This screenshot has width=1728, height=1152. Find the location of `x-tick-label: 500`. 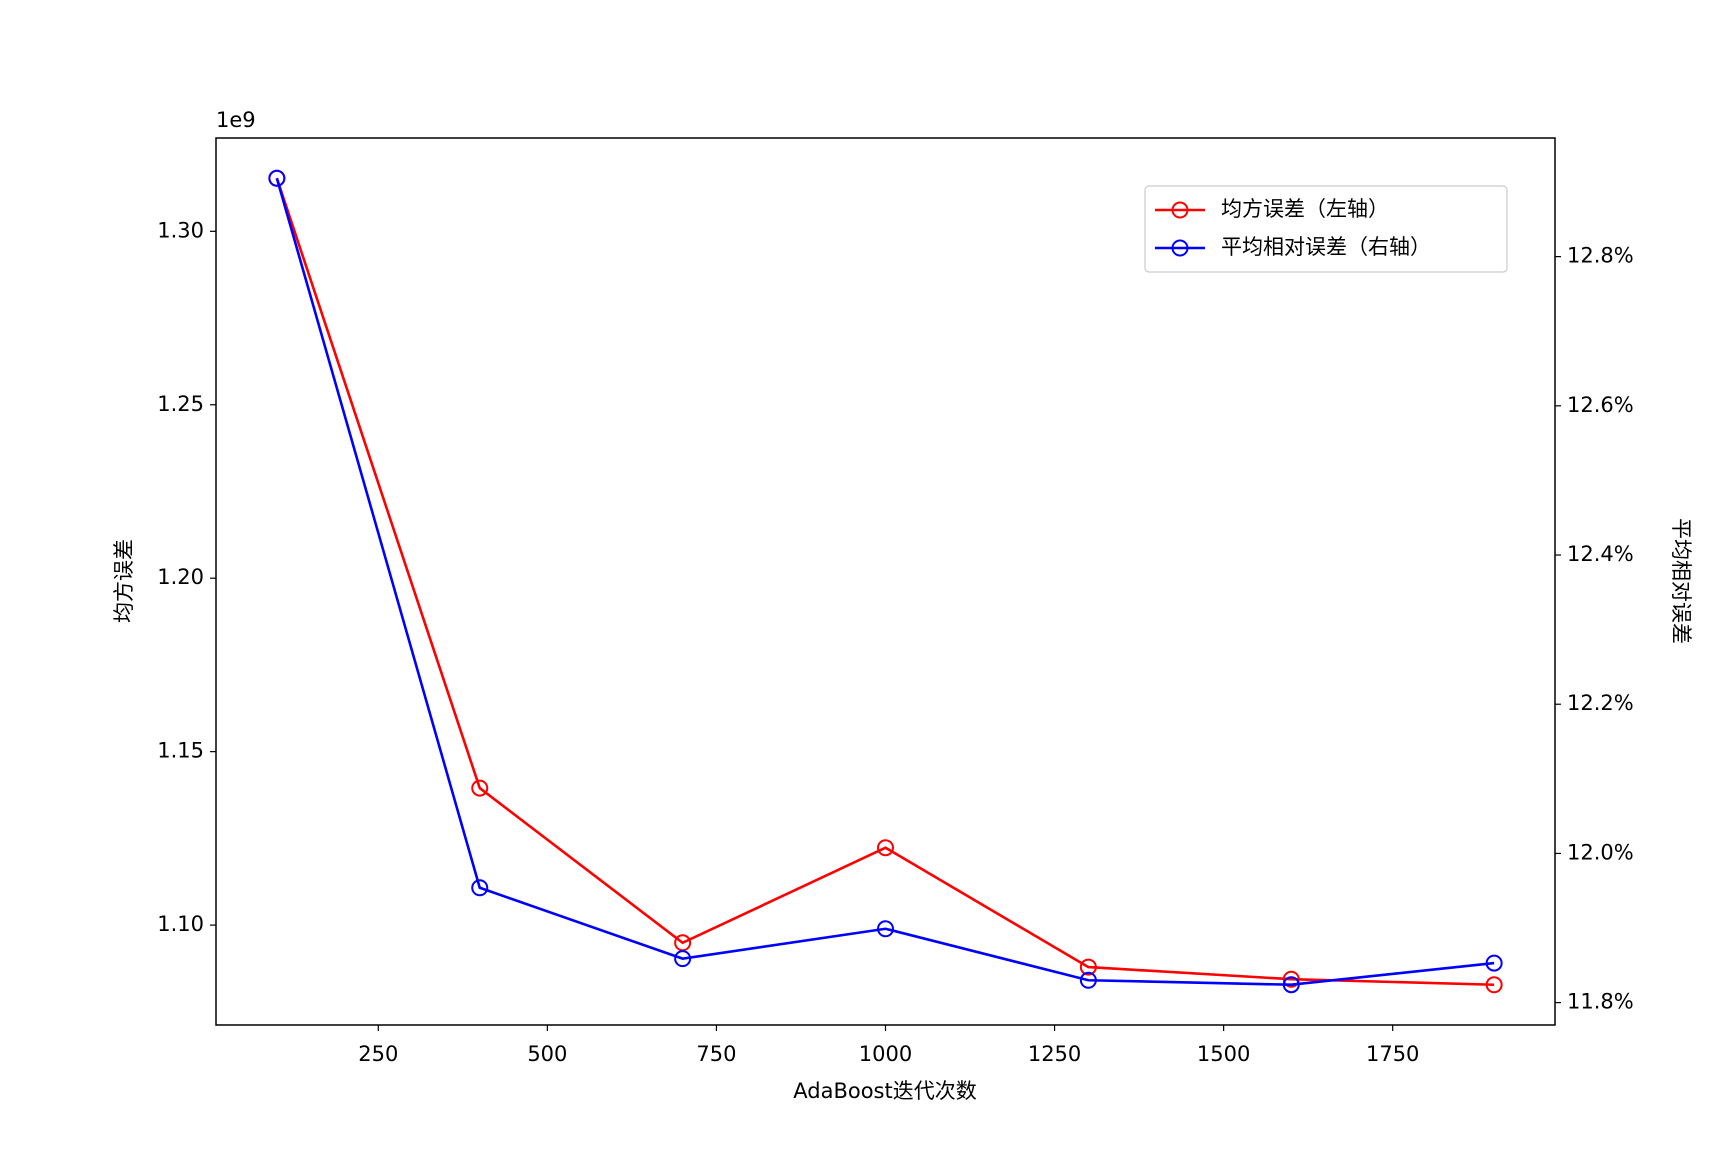

x-tick-label: 500 is located at coordinates (547, 1054).